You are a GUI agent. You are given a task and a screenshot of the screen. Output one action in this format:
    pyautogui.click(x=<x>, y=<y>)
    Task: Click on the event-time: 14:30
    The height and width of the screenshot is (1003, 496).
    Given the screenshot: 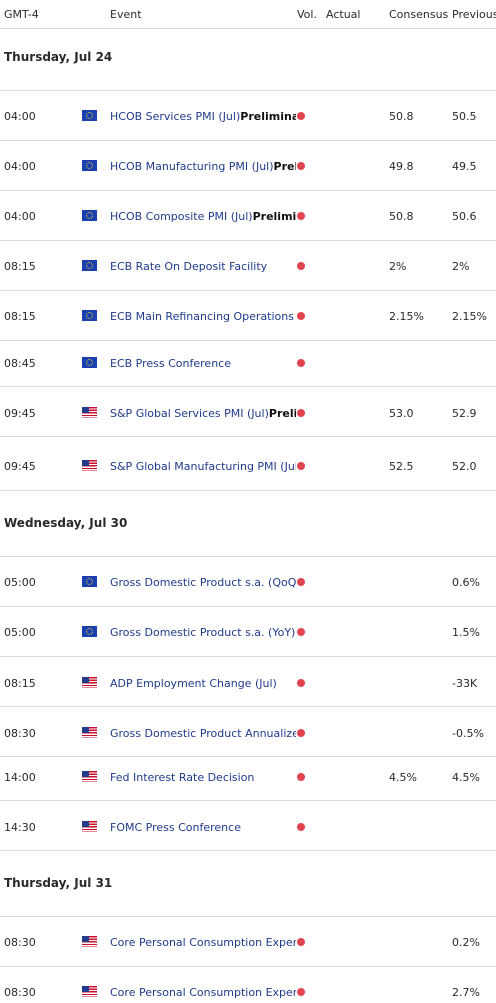 What is the action you would take?
    pyautogui.click(x=20, y=827)
    